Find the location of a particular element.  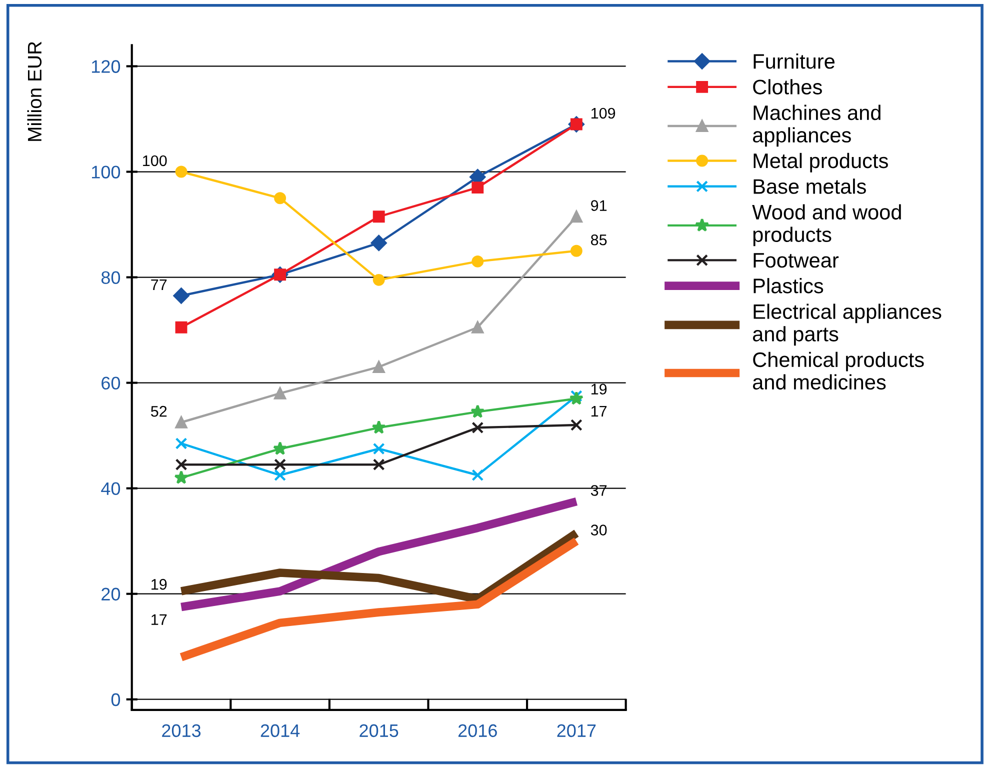

legend-label: Wood and wood products is located at coordinates (826, 225).